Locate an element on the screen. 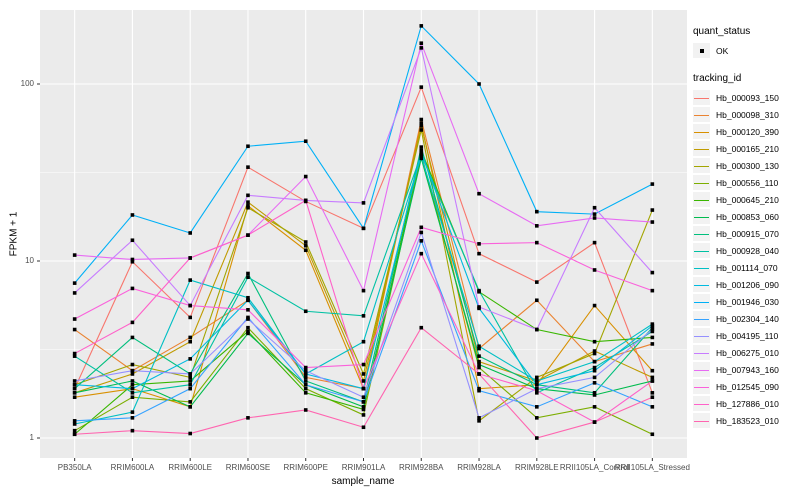 Image resolution: width=800 pixels, height=500 pixels. legend-item: Hb_000556_110 is located at coordinates (746, 182).